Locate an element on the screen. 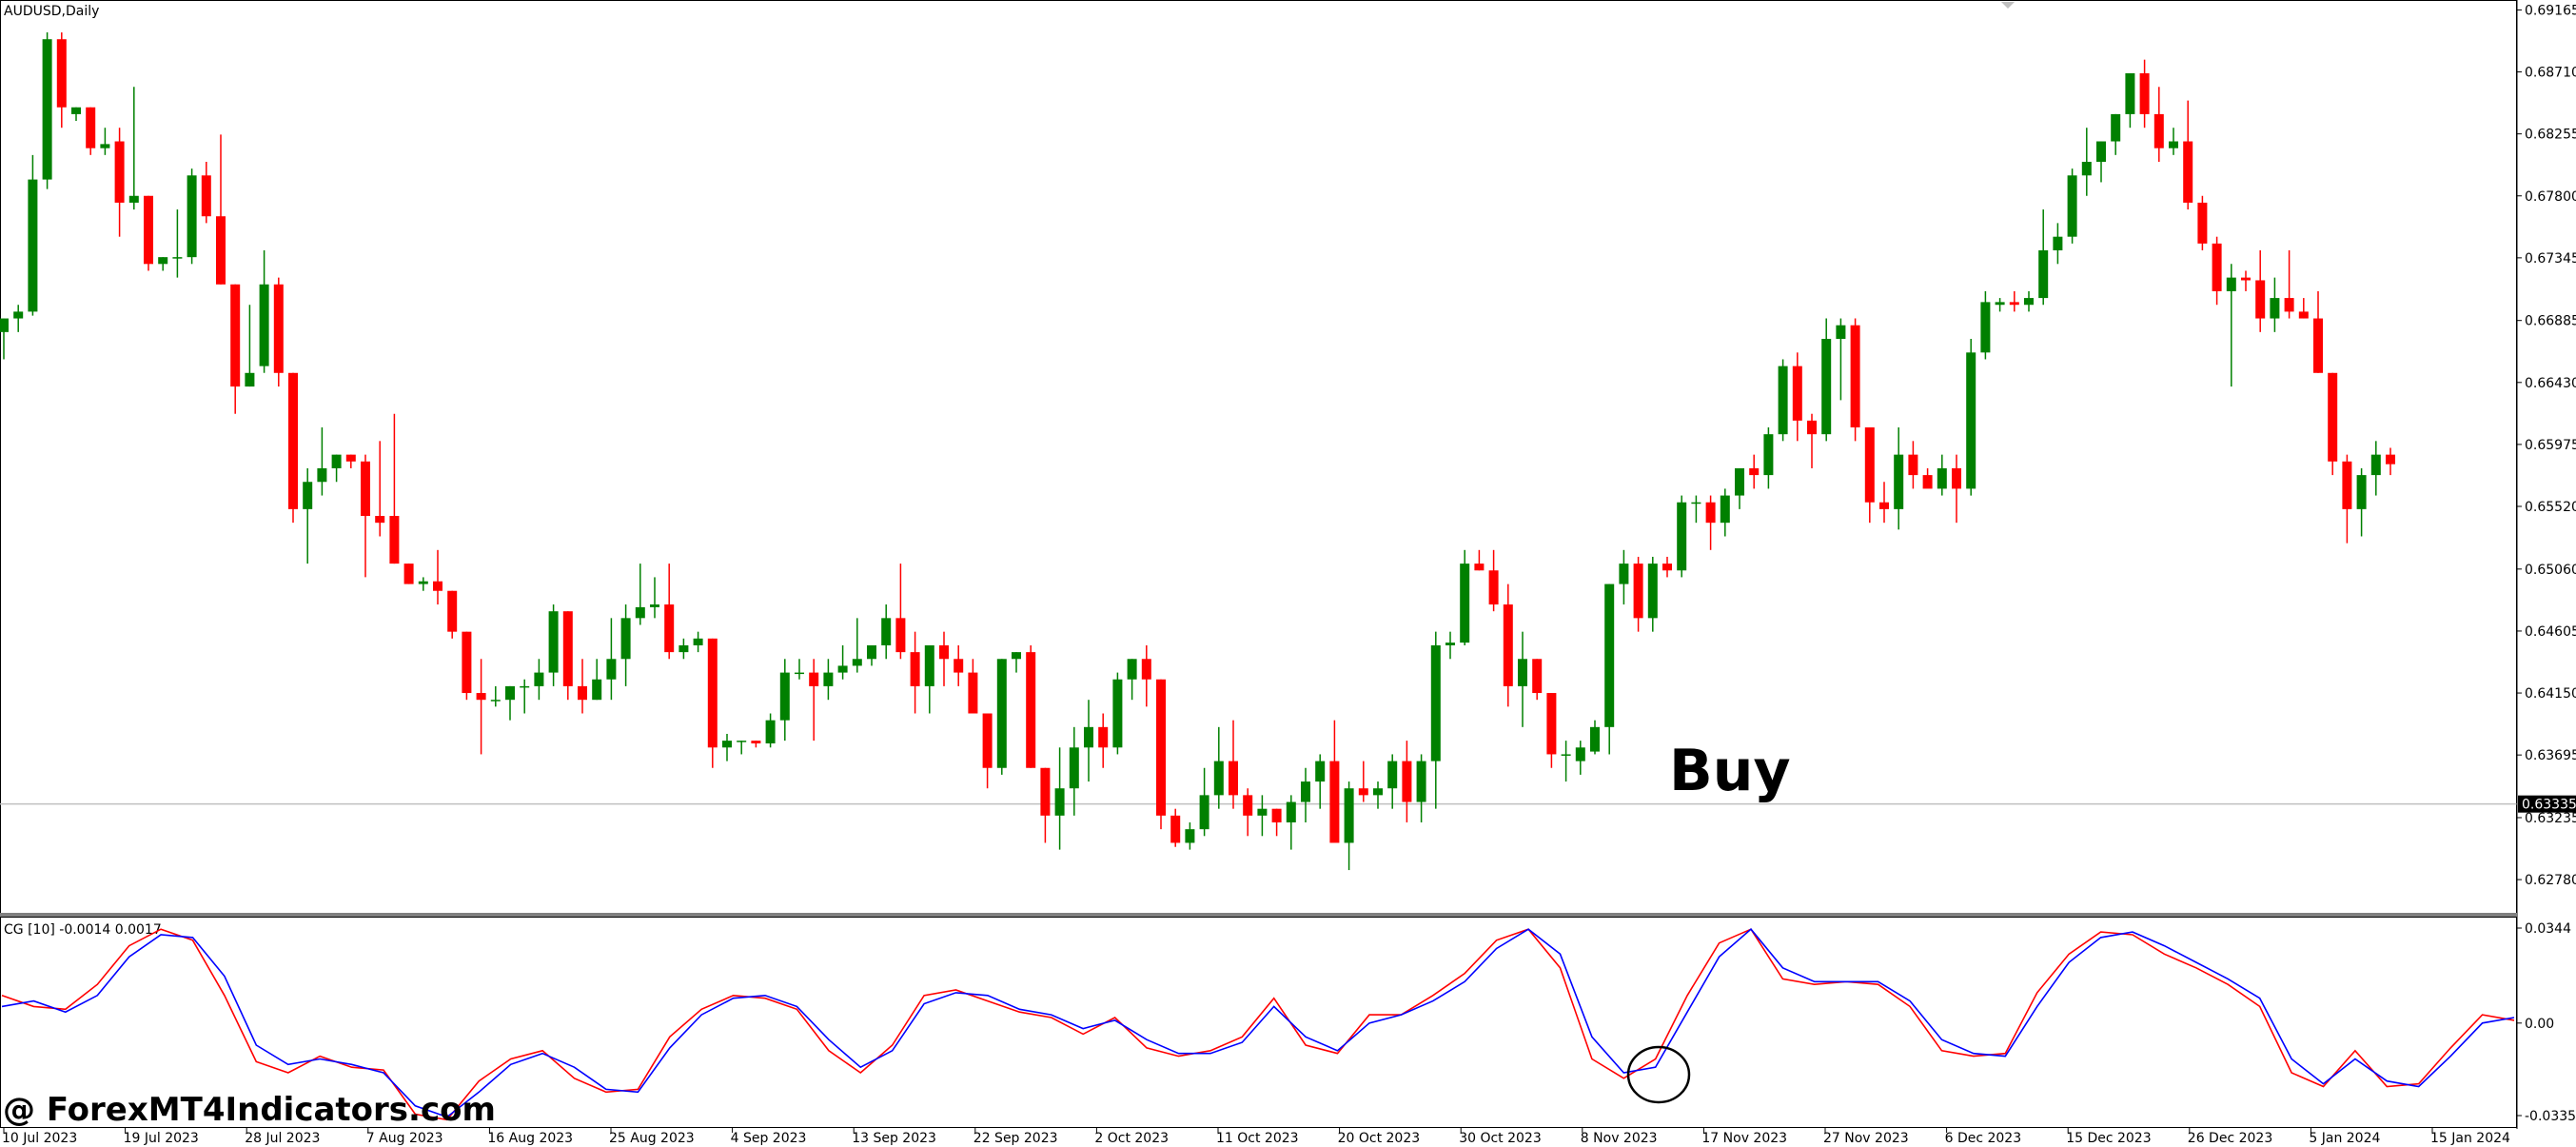 The height and width of the screenshot is (1147, 2576). time-tick-label: 20 Oct 2023 is located at coordinates (1379, 1138).